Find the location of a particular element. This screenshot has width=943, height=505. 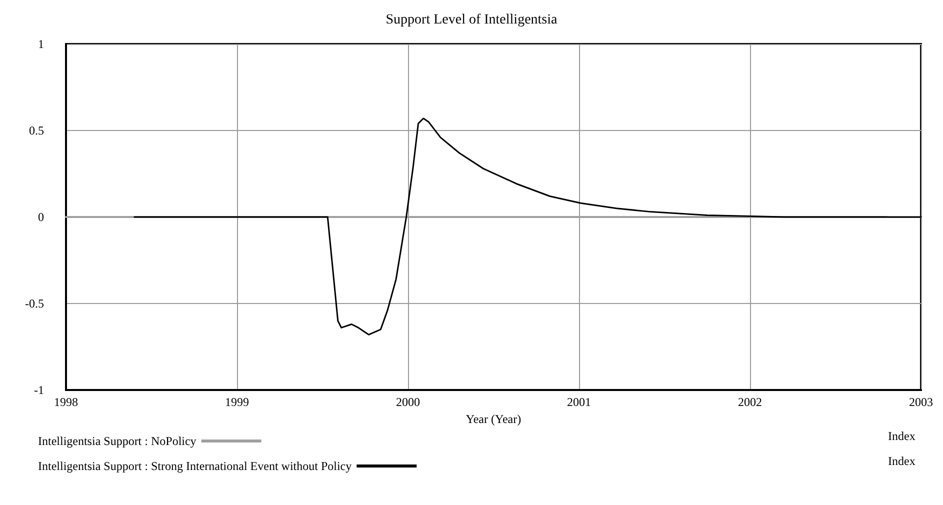

x-tick-label: 2000 is located at coordinates (408, 402).